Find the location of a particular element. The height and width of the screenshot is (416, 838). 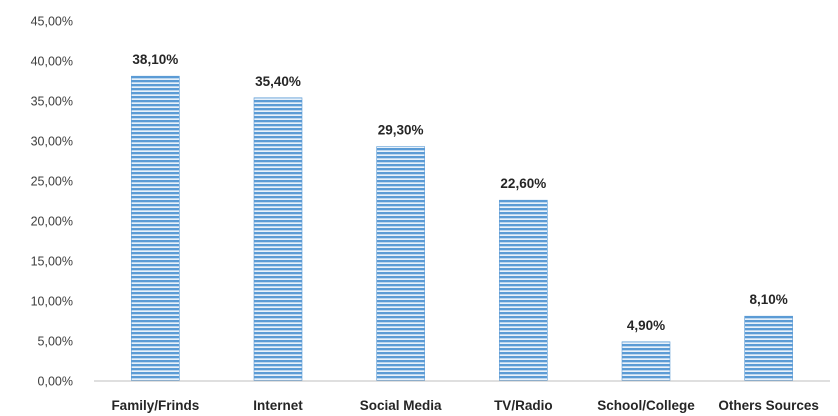

y-tick-label: 30,00% is located at coordinates (52, 142).